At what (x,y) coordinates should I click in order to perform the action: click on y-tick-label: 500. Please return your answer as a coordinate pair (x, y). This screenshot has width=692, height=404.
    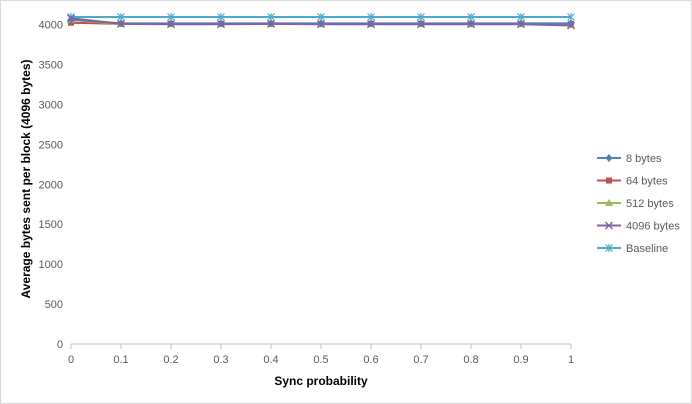
    Looking at the image, I should click on (54, 305).